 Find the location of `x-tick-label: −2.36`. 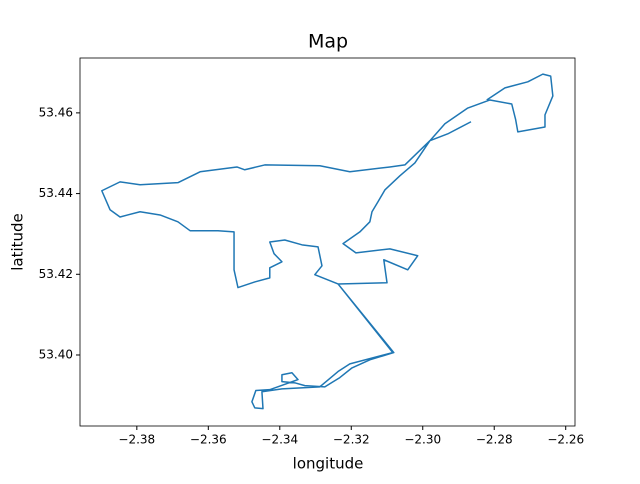

x-tick-label: −2.36 is located at coordinates (208, 440).